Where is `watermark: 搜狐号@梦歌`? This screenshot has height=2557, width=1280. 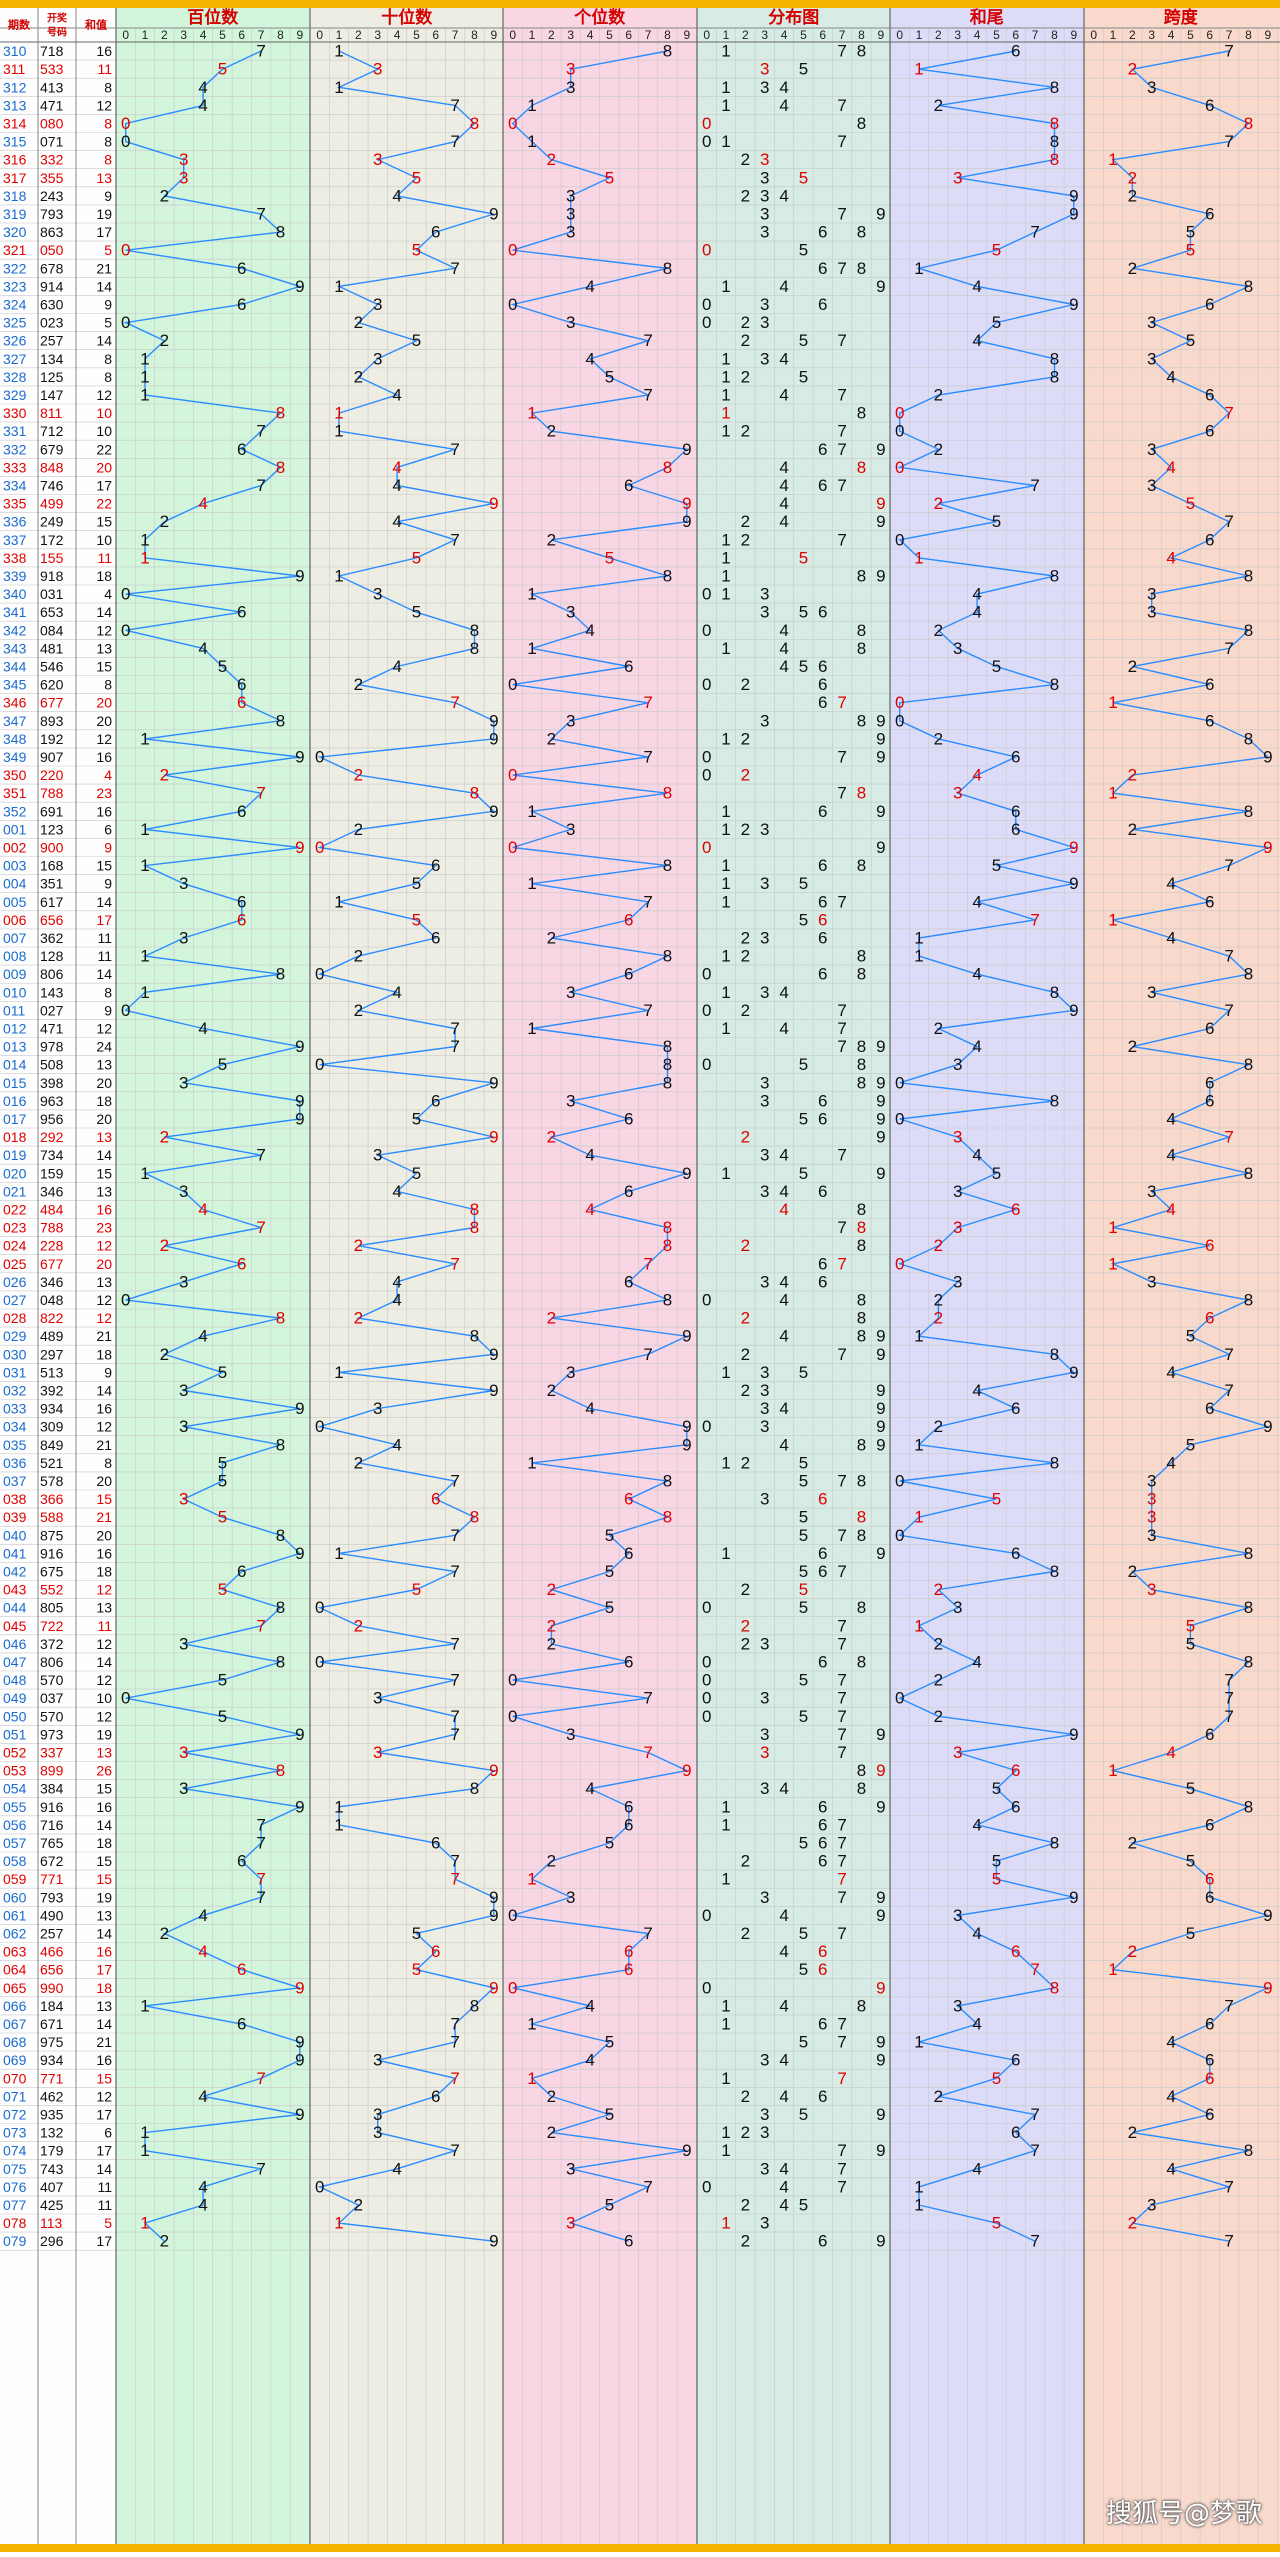 watermark: 搜狐号@梦歌 is located at coordinates (1183, 2514).